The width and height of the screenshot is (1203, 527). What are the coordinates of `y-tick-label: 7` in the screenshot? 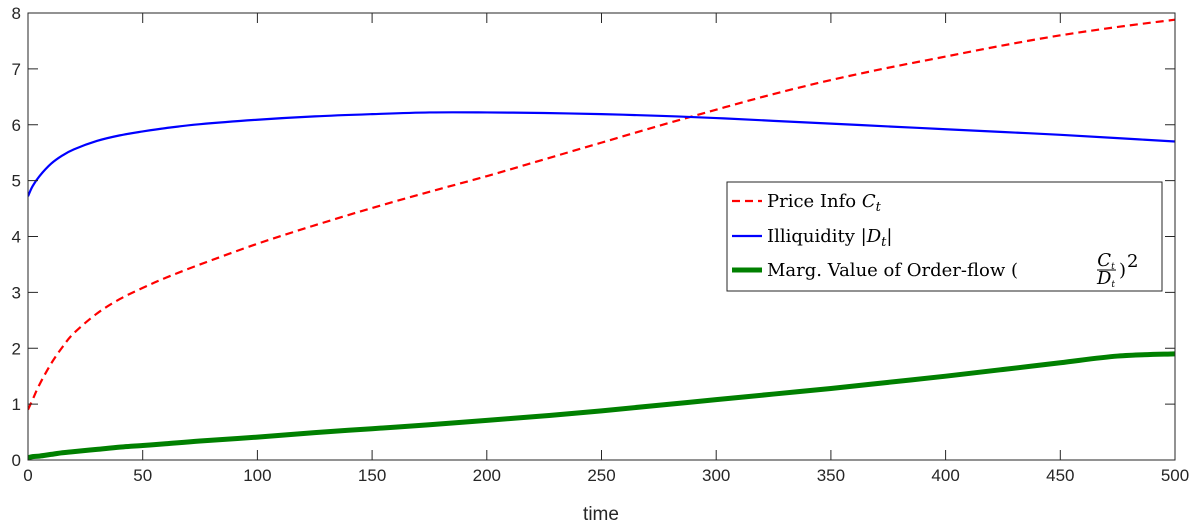 It's located at (16, 69).